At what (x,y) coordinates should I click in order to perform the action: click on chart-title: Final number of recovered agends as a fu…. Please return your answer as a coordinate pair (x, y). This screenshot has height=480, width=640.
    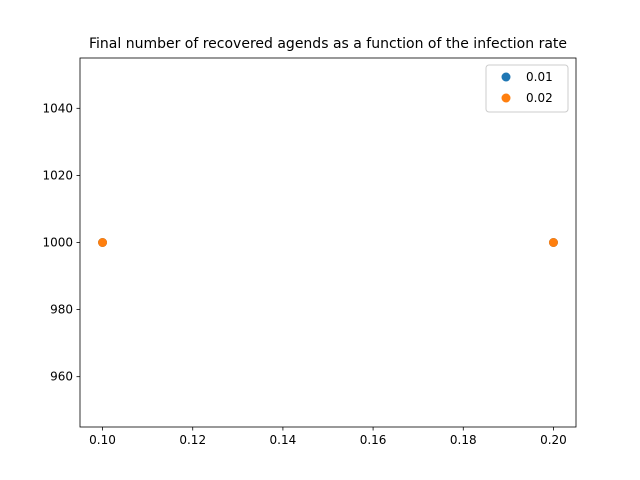
    Looking at the image, I should click on (328, 44).